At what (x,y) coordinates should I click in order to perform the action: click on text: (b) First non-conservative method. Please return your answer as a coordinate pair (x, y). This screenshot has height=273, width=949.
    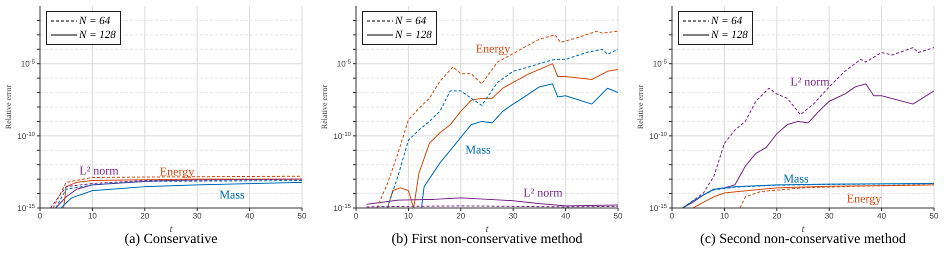
    Looking at the image, I should click on (487, 240).